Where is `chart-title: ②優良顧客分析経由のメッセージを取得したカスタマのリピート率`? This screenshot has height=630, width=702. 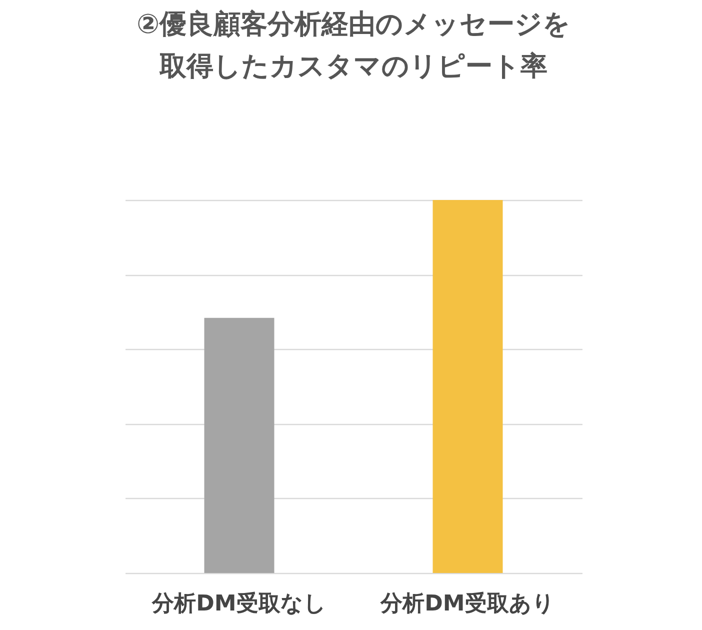
chart-title: ②優良顧客分析経由のメッセージを取得したカスタマのリピート率 is located at coordinates (353, 45).